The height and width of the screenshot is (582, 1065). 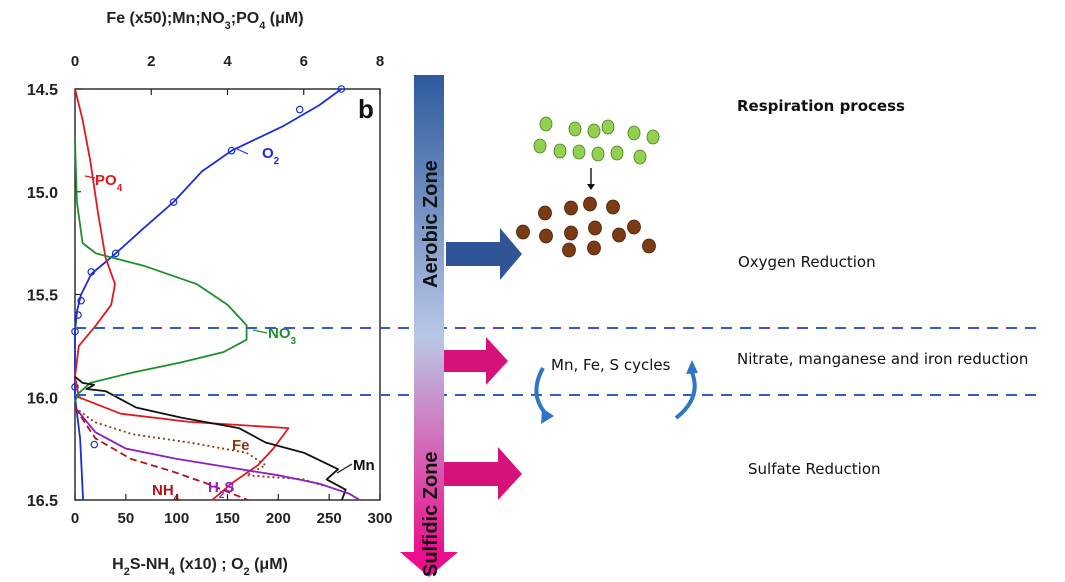 What do you see at coordinates (42, 193) in the screenshot?
I see `y-tick-label: 15.0` at bounding box center [42, 193].